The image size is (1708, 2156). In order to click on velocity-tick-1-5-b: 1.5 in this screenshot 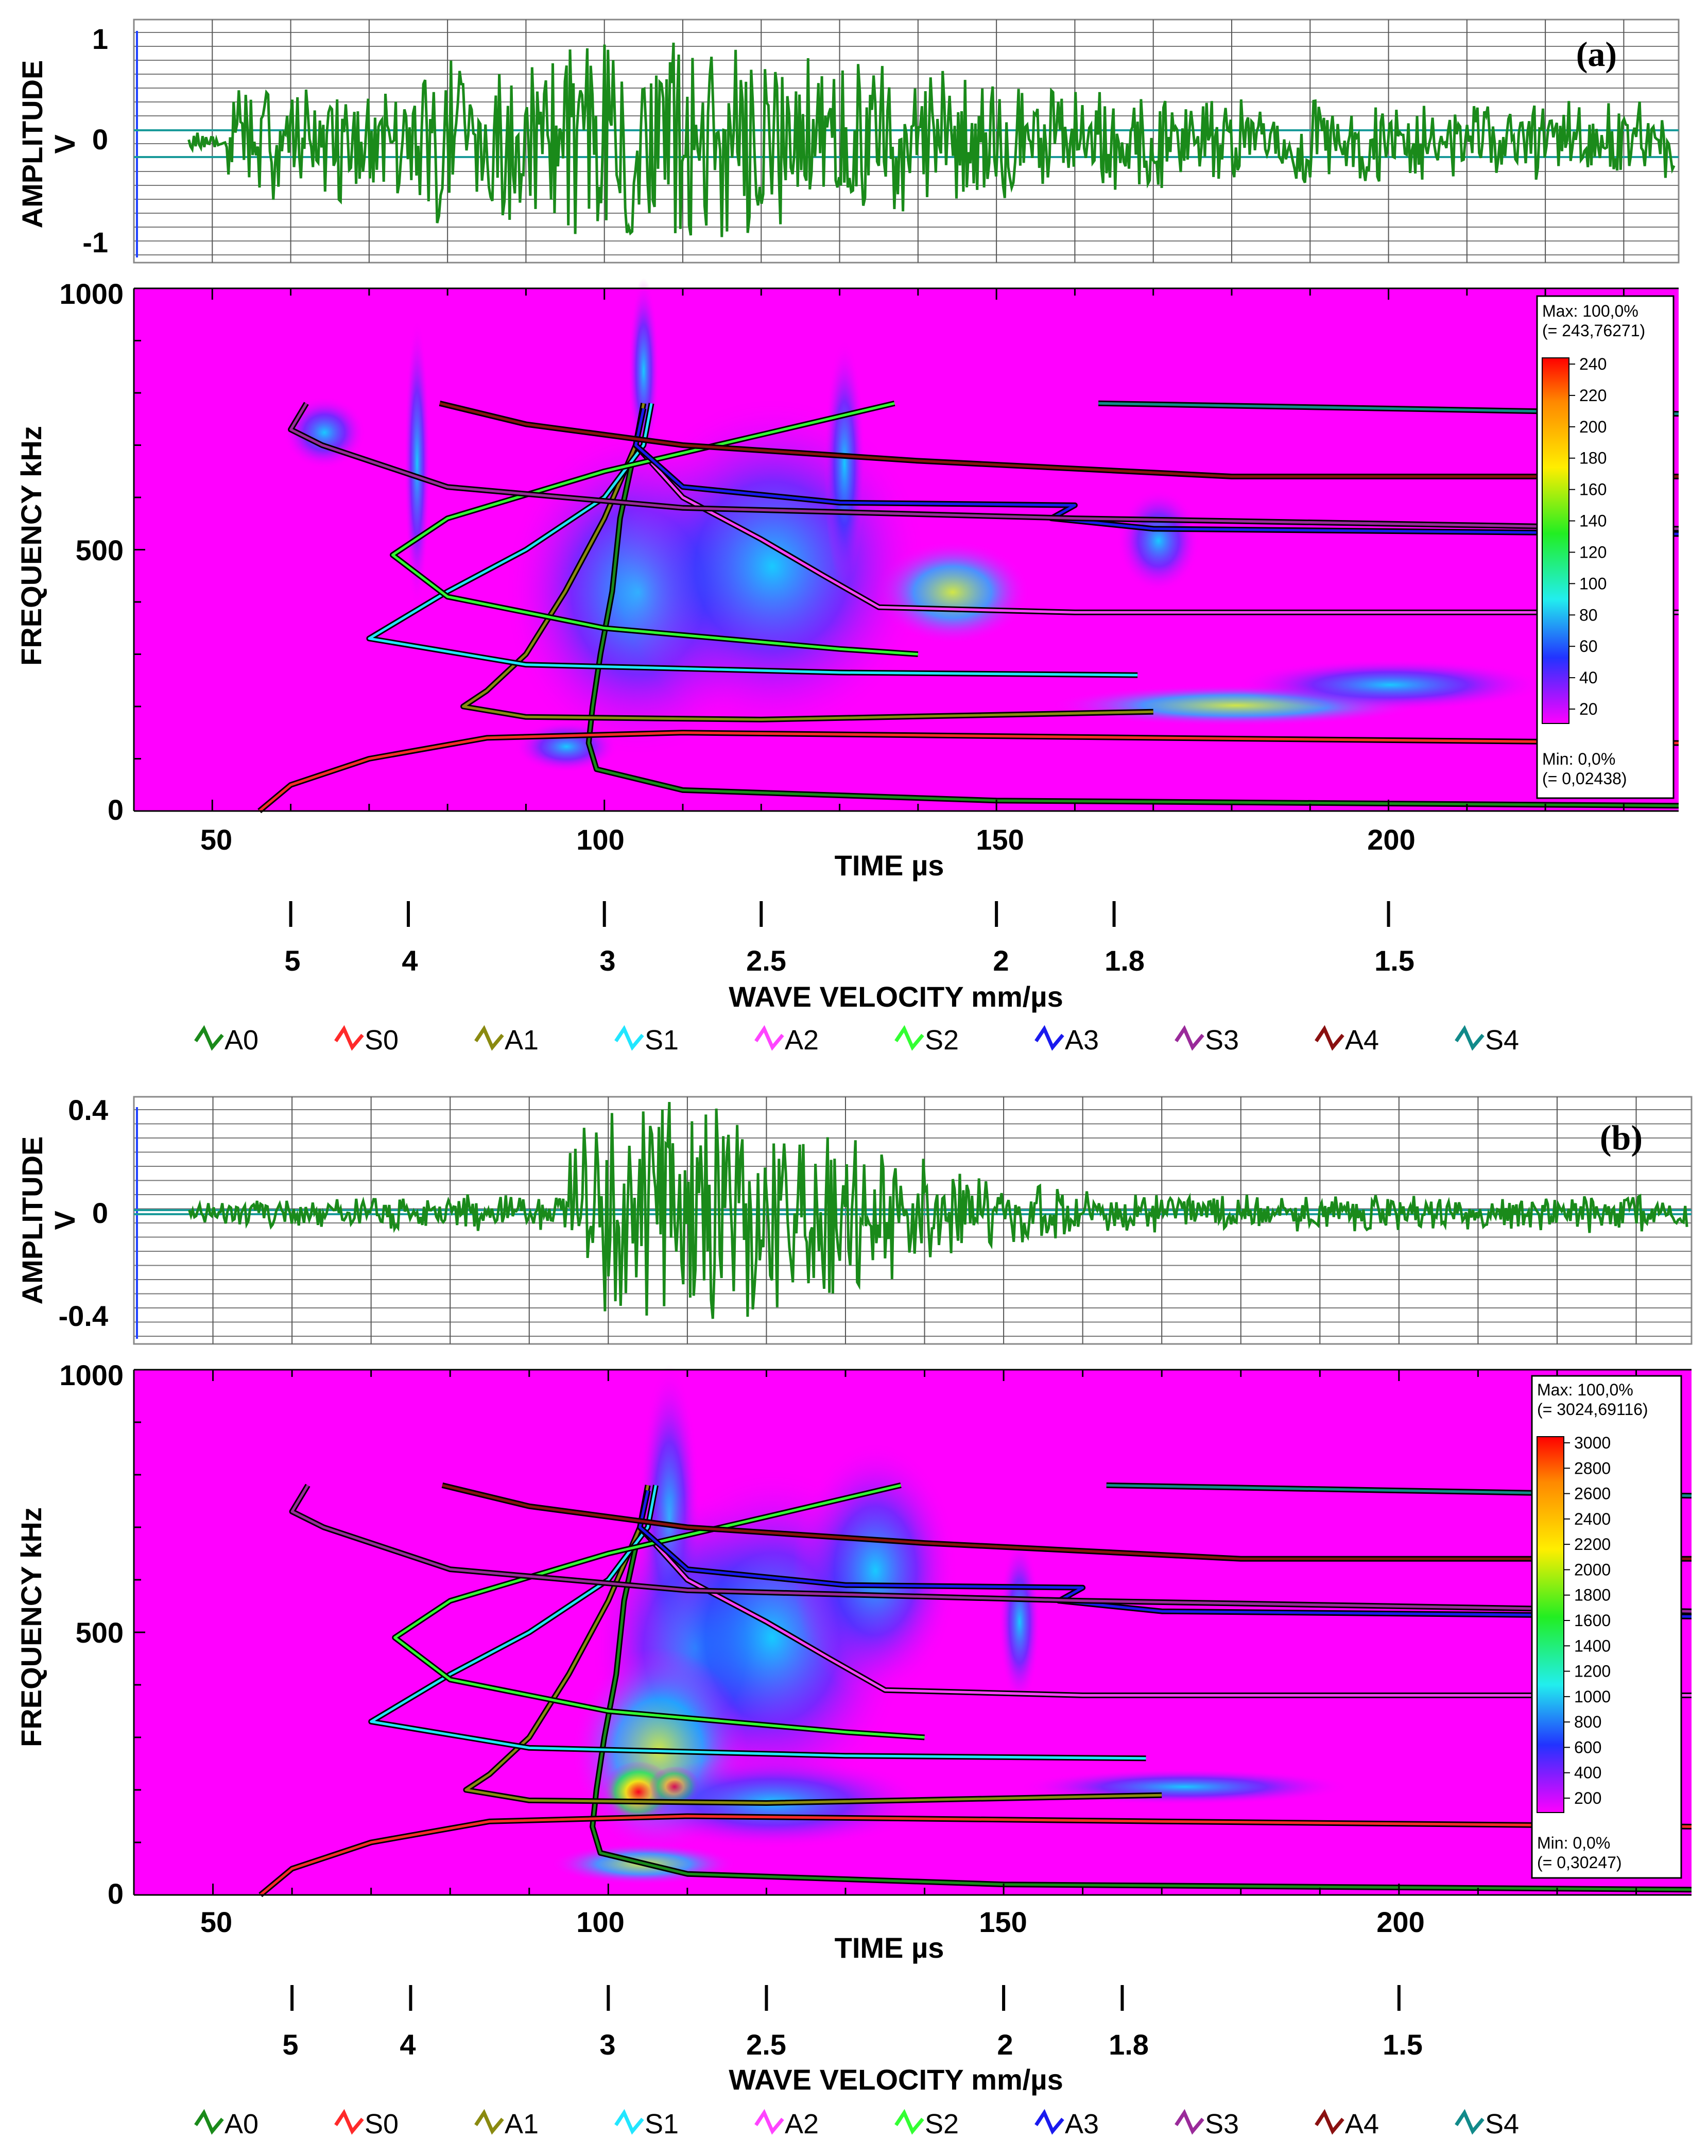, I will do `click(1403, 2044)`.